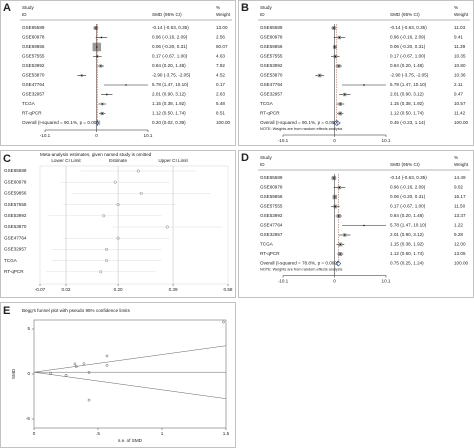  What do you see at coordinates (118, 289) in the screenshot?
I see `x-tick-label: 0.20` at bounding box center [118, 289].